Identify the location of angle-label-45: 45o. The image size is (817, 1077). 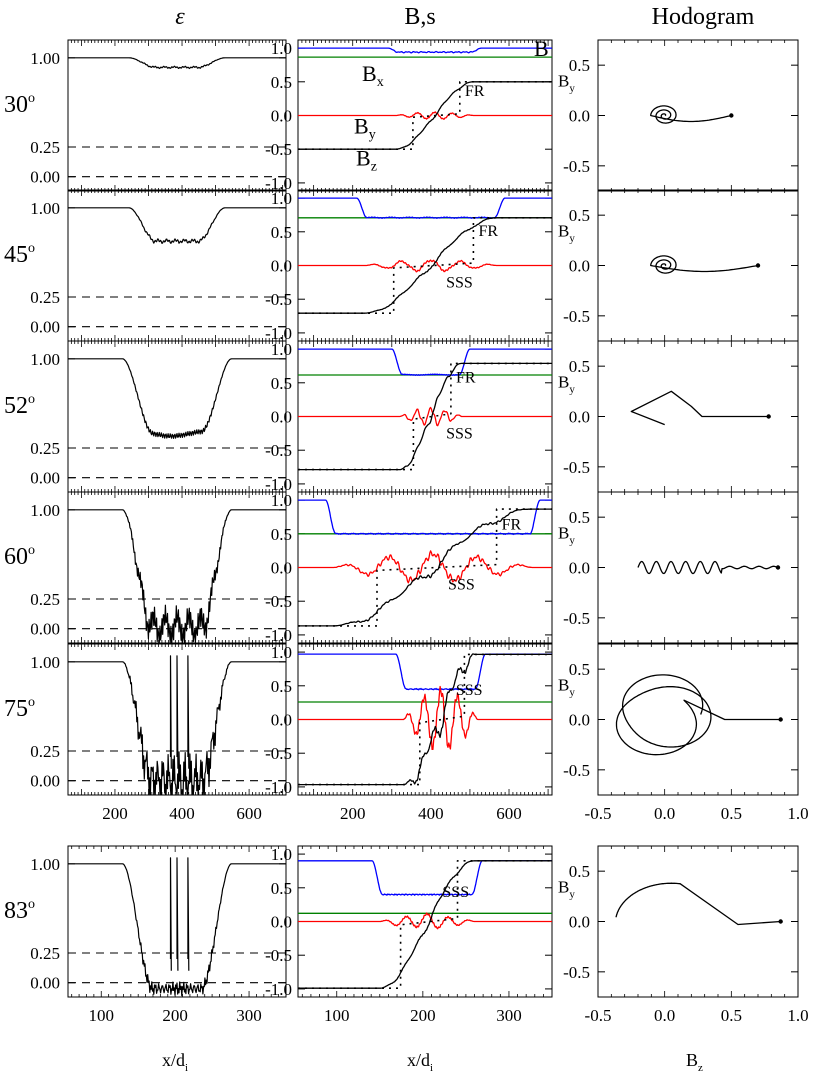
(19, 254).